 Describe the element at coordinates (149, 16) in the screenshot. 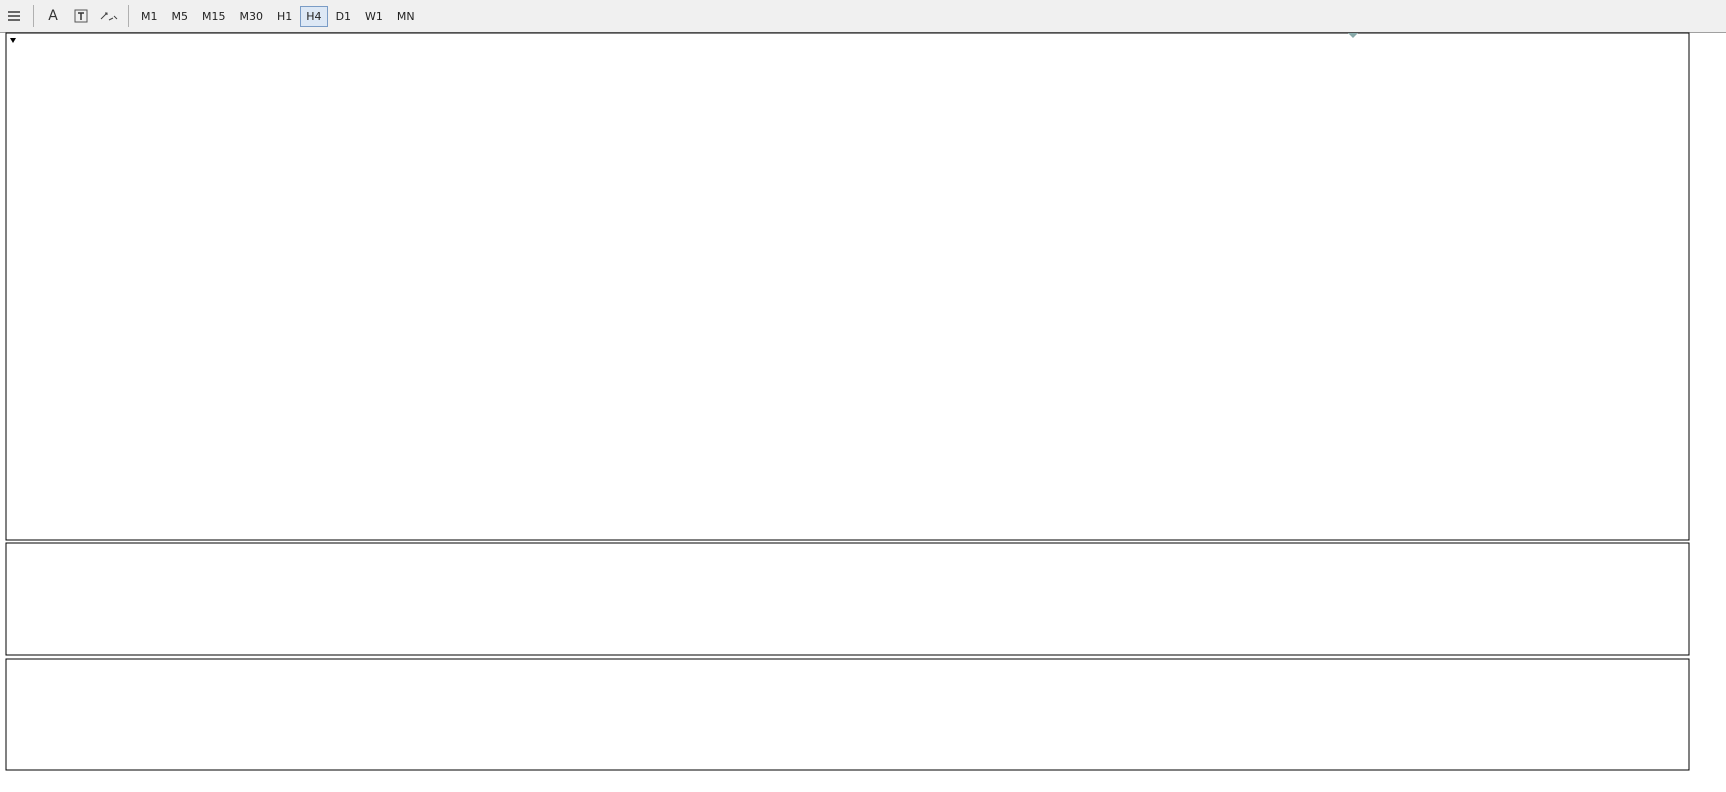

I see `timeframe-button: M1` at that location.